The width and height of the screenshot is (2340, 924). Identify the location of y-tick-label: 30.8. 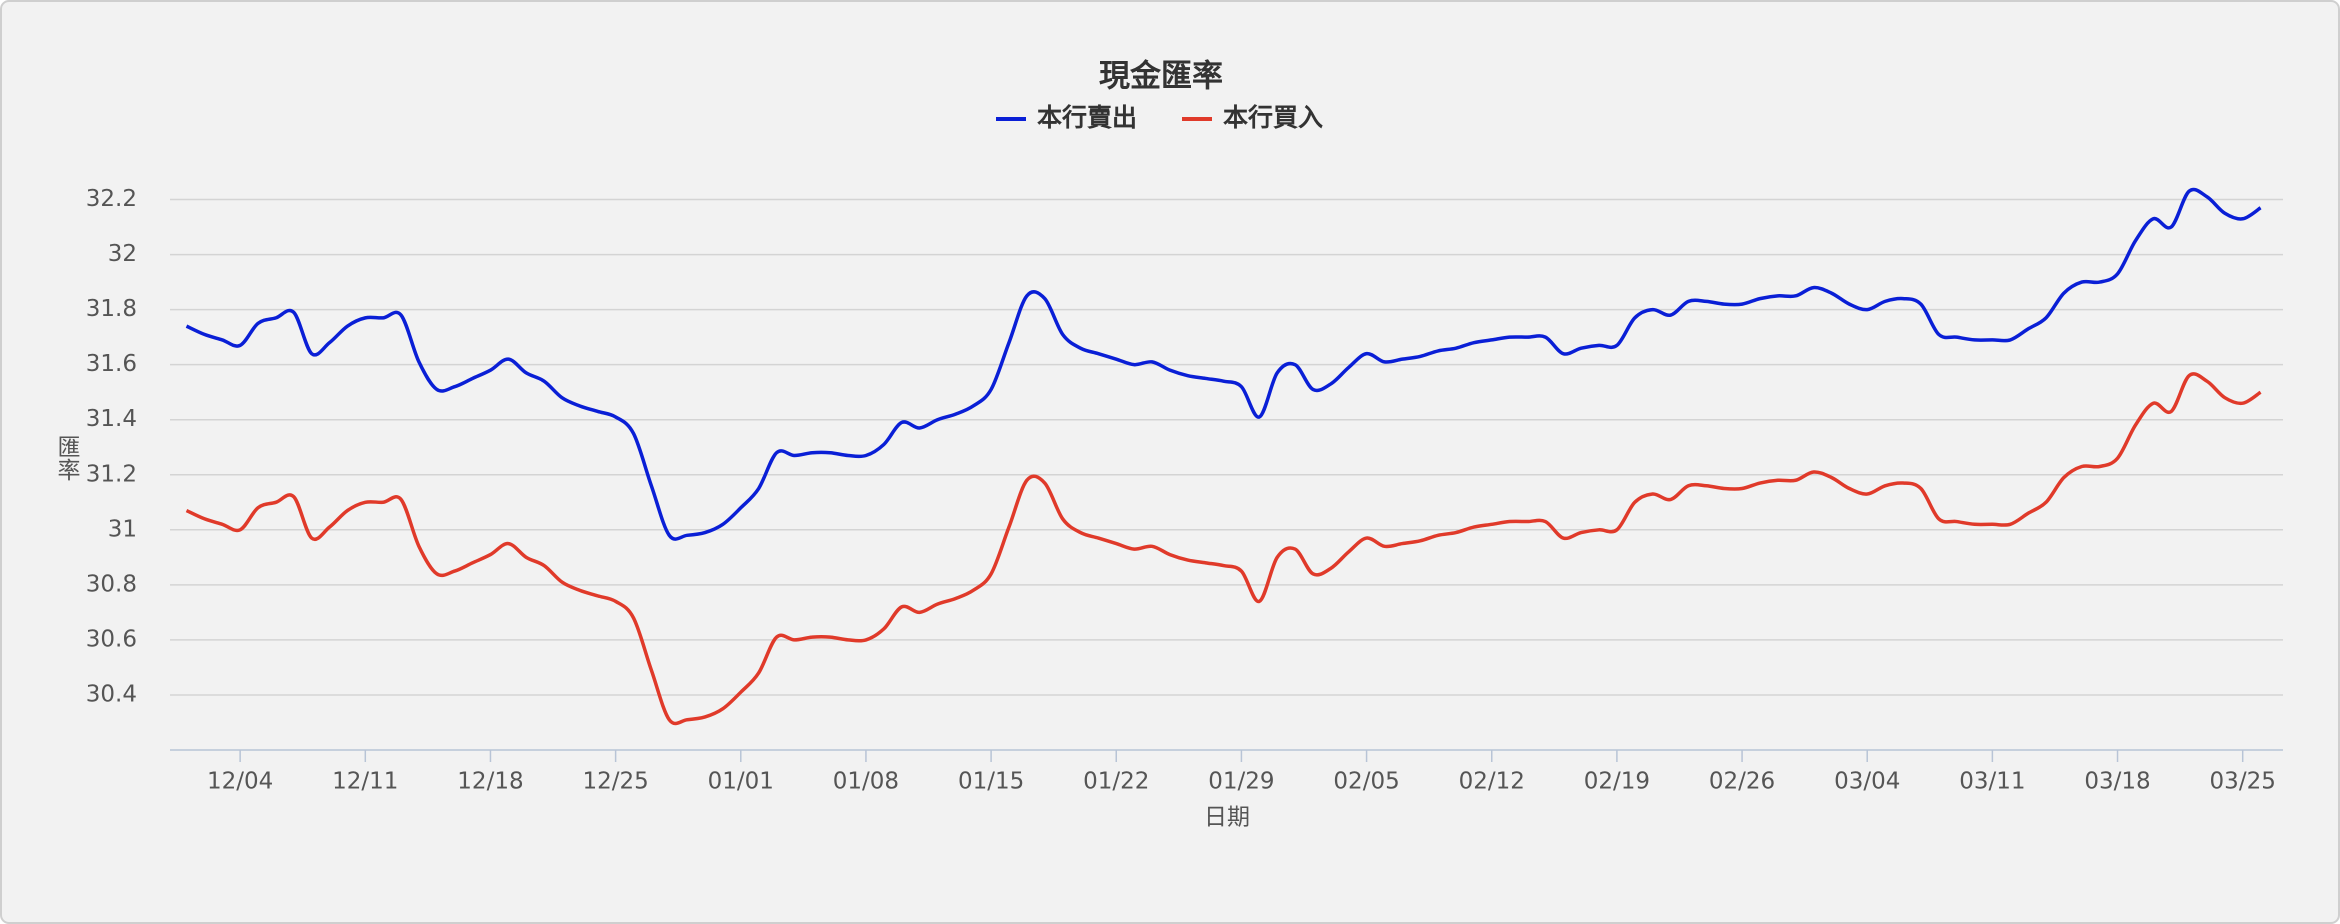
(111, 584).